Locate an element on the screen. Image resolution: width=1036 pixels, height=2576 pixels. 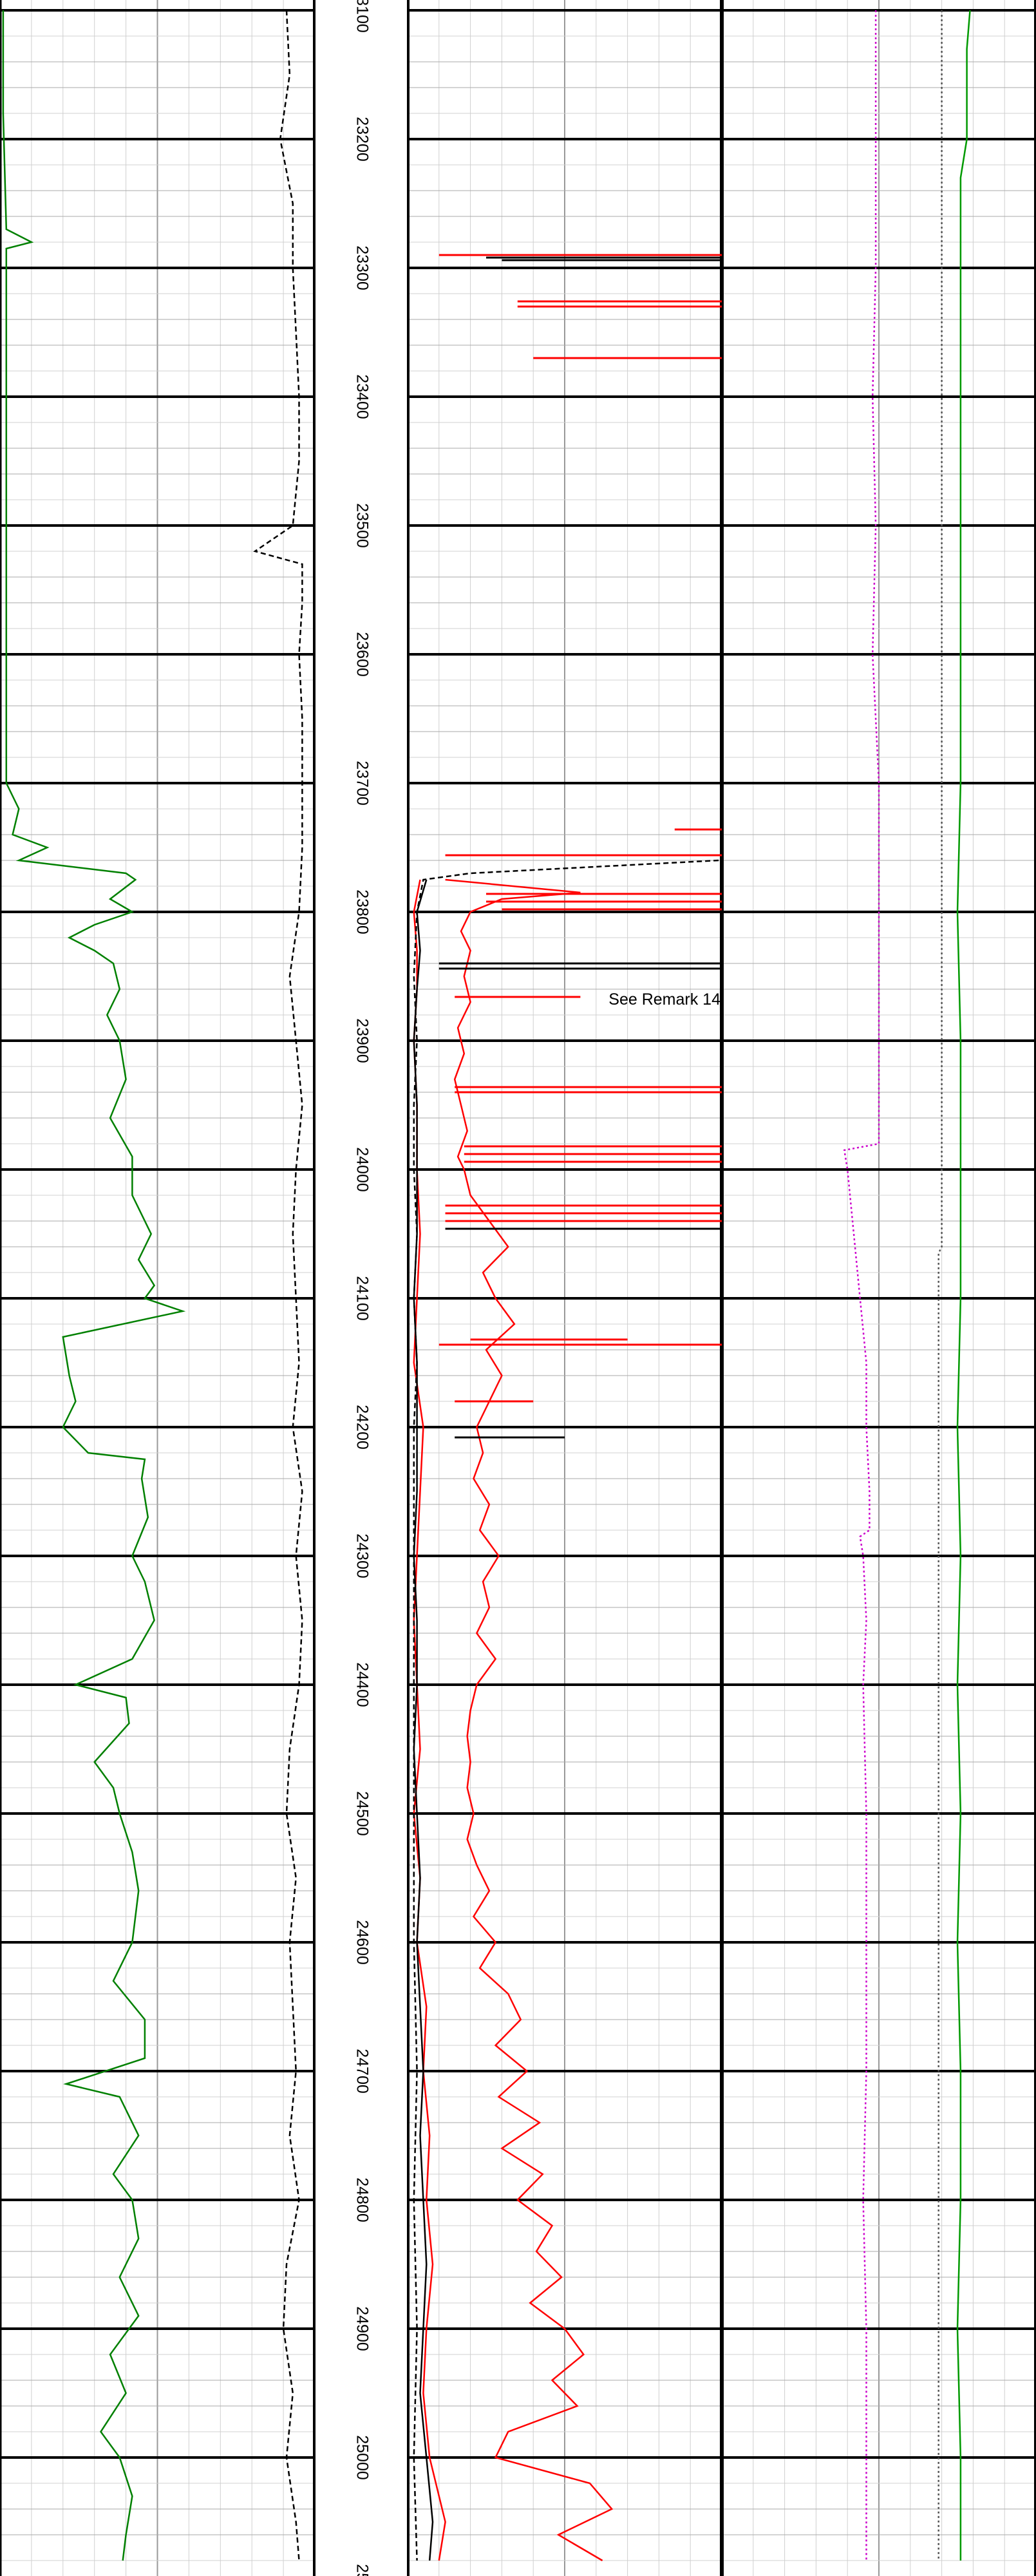
curve-gray-dotted is located at coordinates (940, 1286).